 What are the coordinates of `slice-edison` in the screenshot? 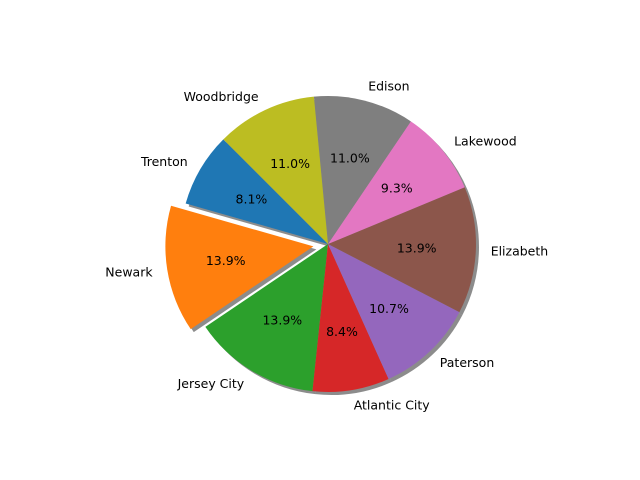 It's located at (362, 170).